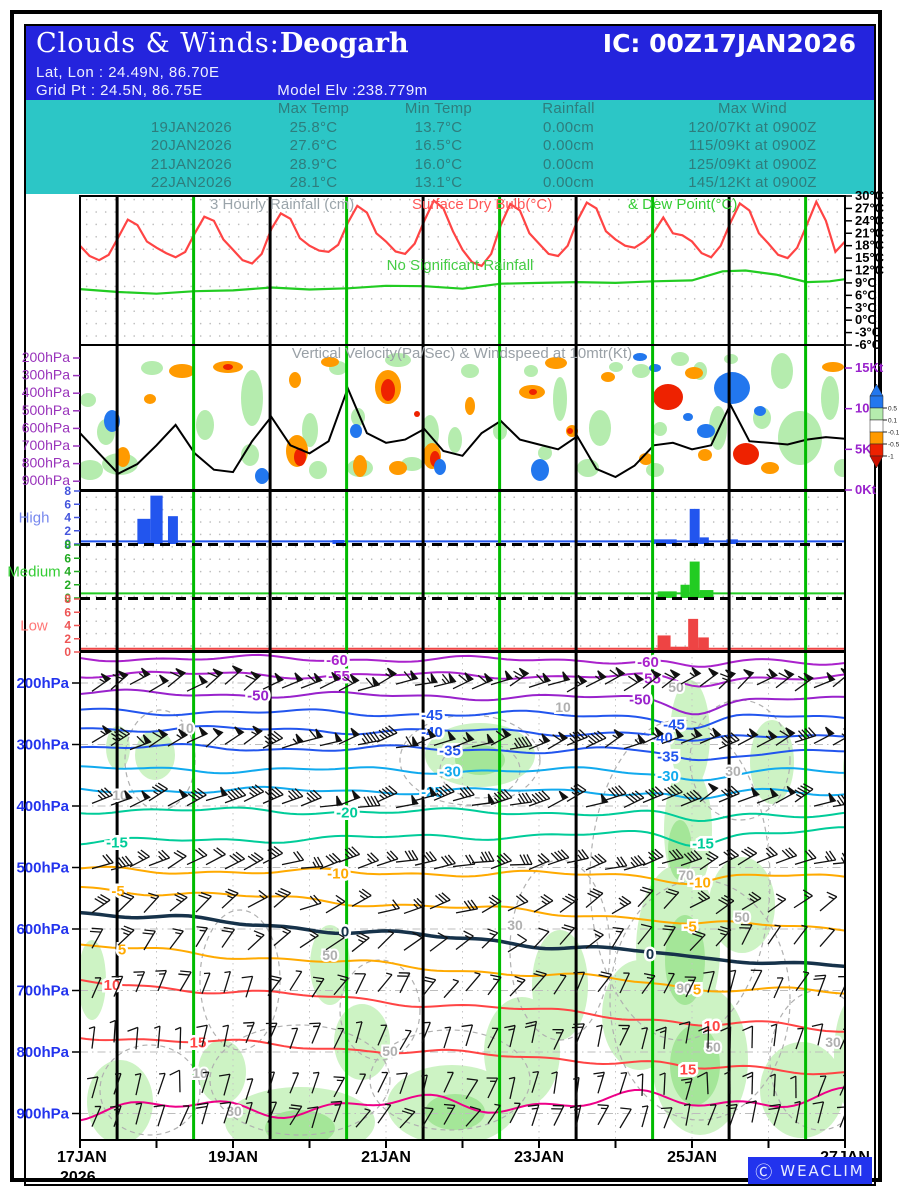 Image resolution: width=900 pixels, height=1200 pixels. Describe the element at coordinates (313, 164) in the screenshot. I see `table-cell: 28.9°C` at that location.